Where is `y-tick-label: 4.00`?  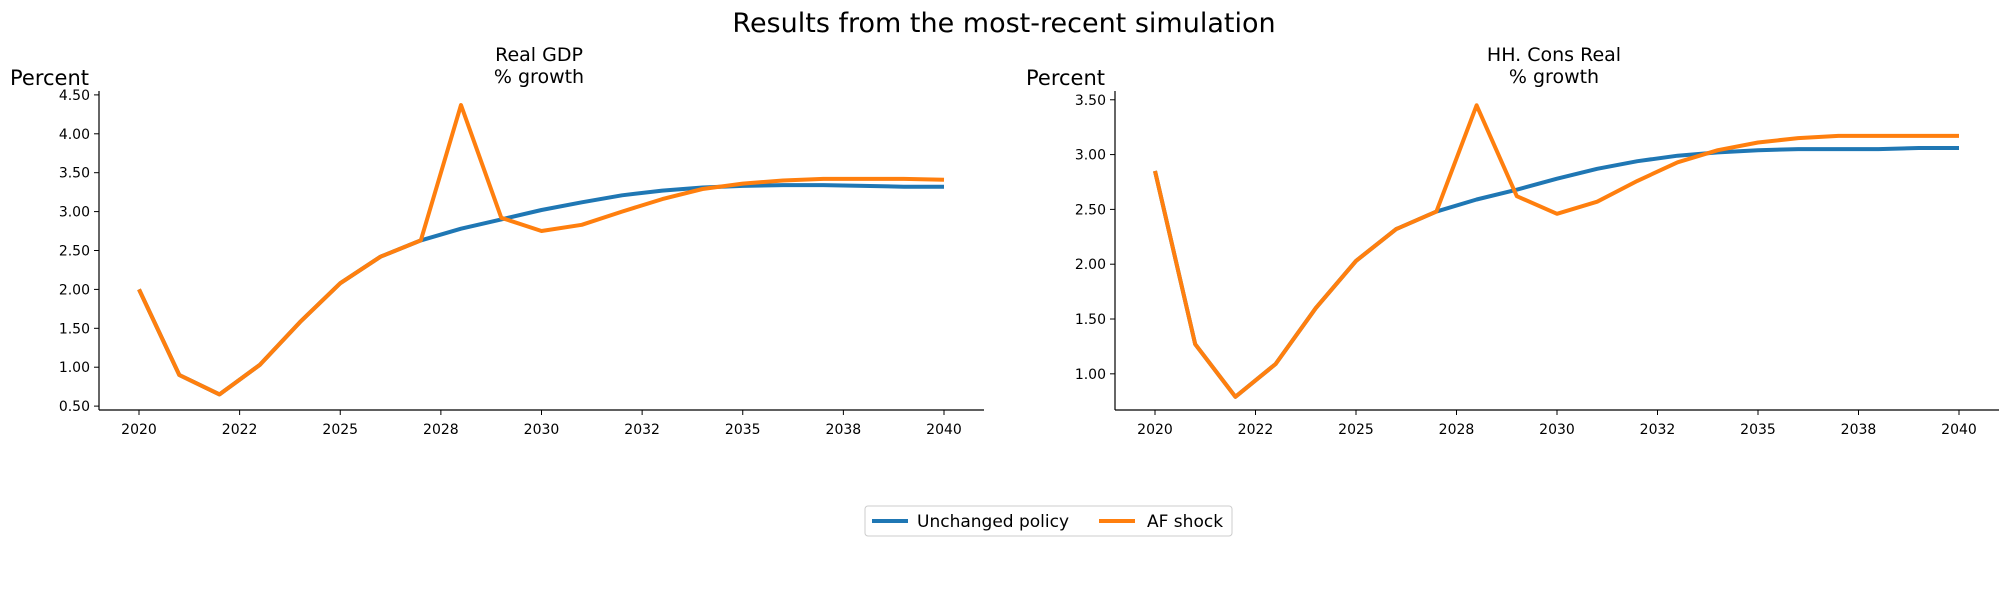 y-tick-label: 4.00 is located at coordinates (74, 135).